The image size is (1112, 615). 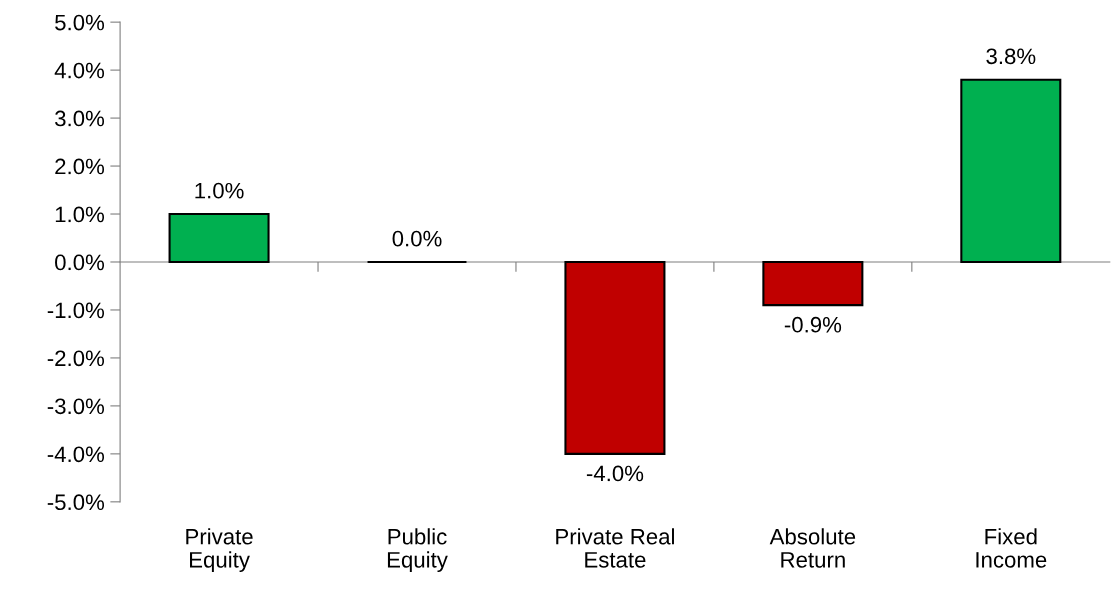 What do you see at coordinates (219, 550) in the screenshot?
I see `x-tick-label: Private Equity` at bounding box center [219, 550].